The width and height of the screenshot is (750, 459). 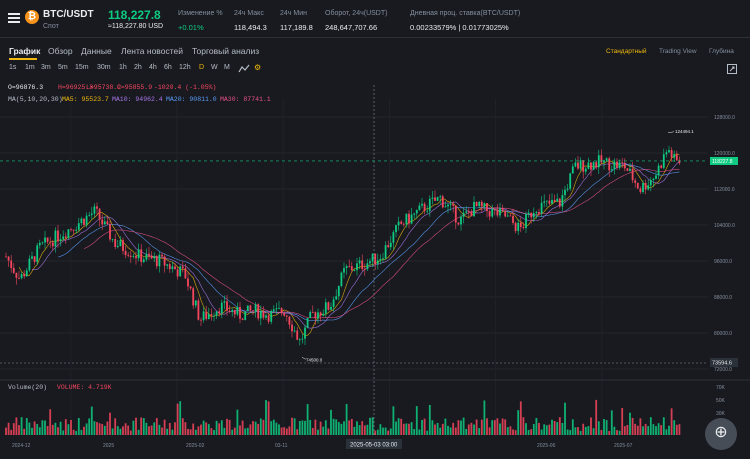 What do you see at coordinates (732, 69) in the screenshot?
I see `expand-icon` at bounding box center [732, 69].